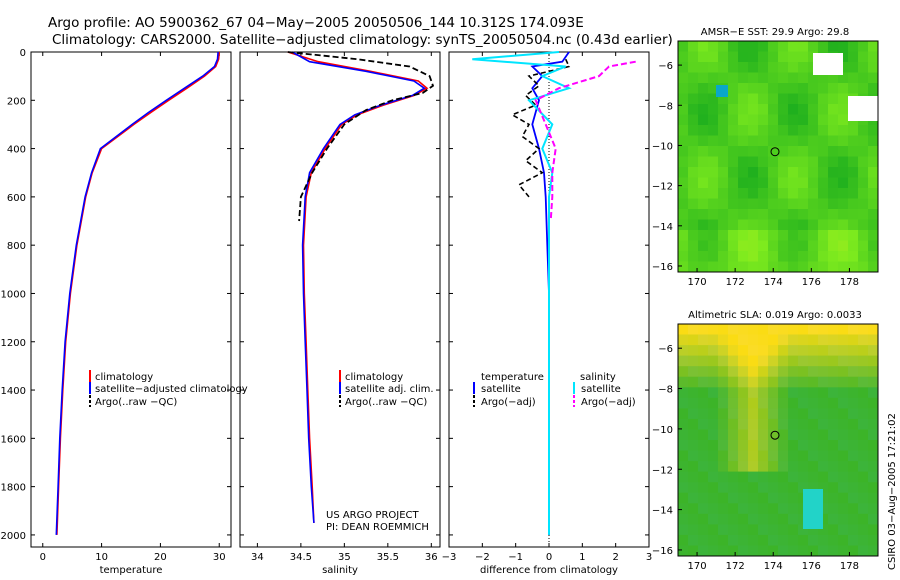 The image size is (900, 580). Describe the element at coordinates (662, 511) in the screenshot. I see `map-y-tick-label: −14` at that location.